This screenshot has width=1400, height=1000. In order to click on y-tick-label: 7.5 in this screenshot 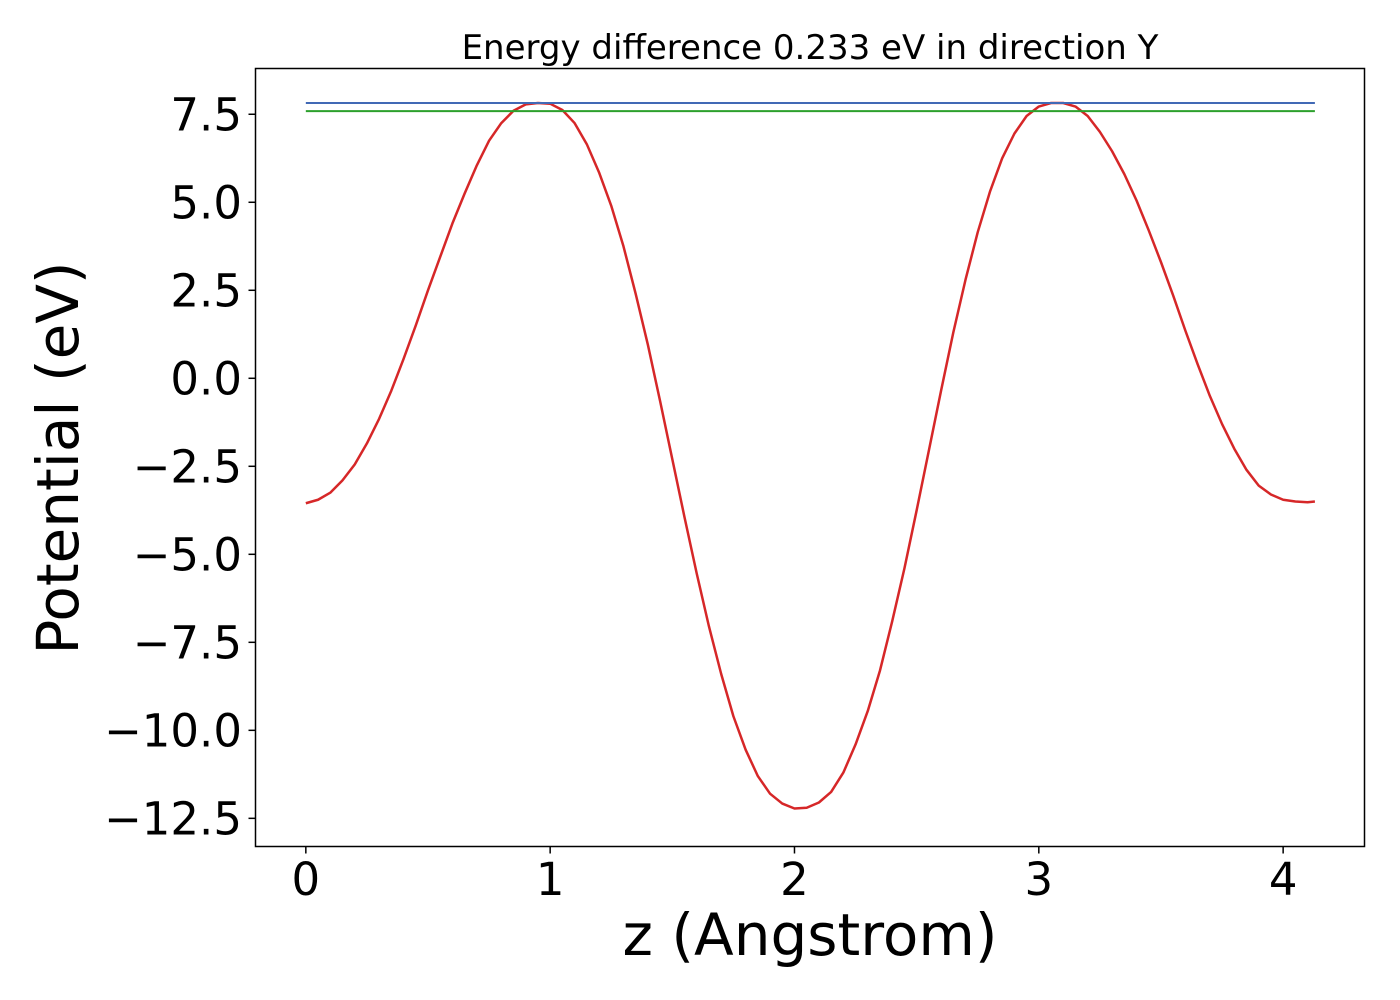, I will do `click(206, 114)`.